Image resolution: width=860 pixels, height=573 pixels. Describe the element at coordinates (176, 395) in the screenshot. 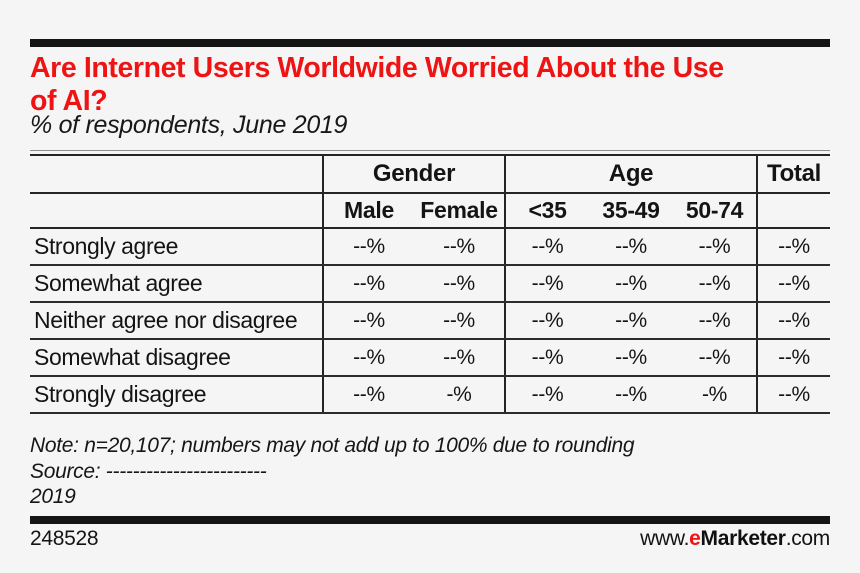

I see `row-label: Strongly disagree` at that location.